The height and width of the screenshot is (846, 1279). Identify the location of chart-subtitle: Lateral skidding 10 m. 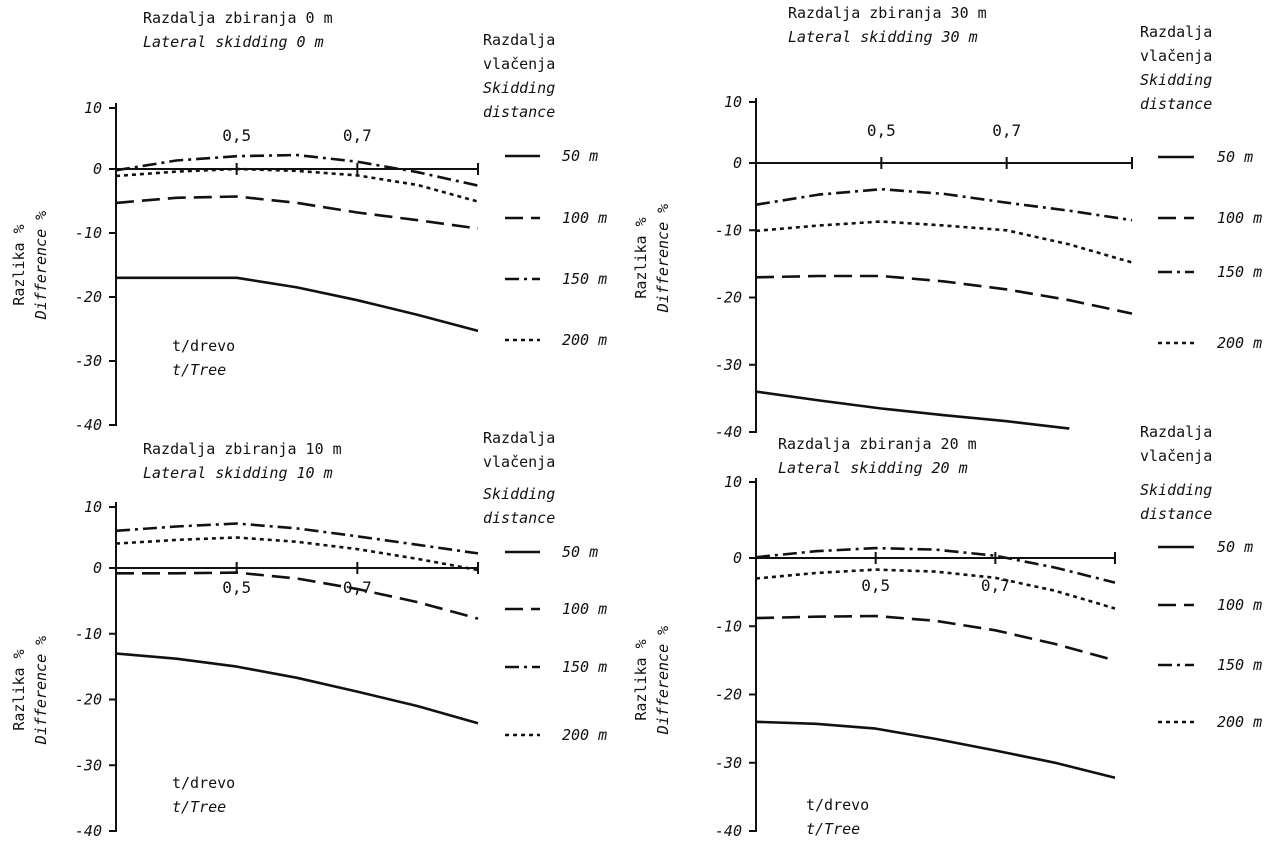
(238, 473).